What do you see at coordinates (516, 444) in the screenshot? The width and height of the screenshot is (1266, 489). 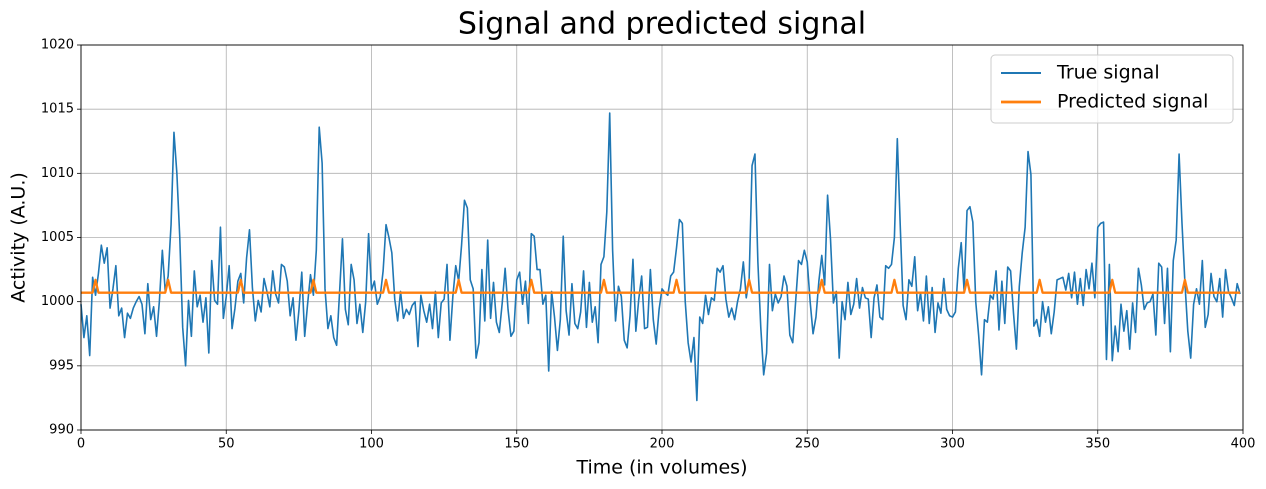 I see `x-tick-label: 150` at bounding box center [516, 444].